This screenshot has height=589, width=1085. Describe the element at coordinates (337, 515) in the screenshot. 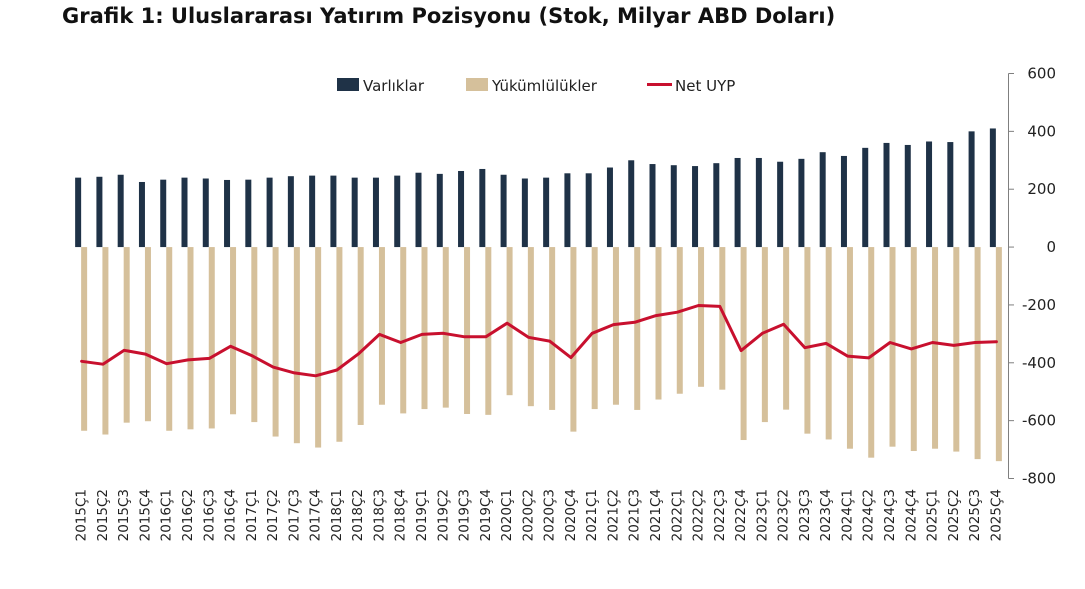

I see `x-tick-label: 2018Ç1` at that location.